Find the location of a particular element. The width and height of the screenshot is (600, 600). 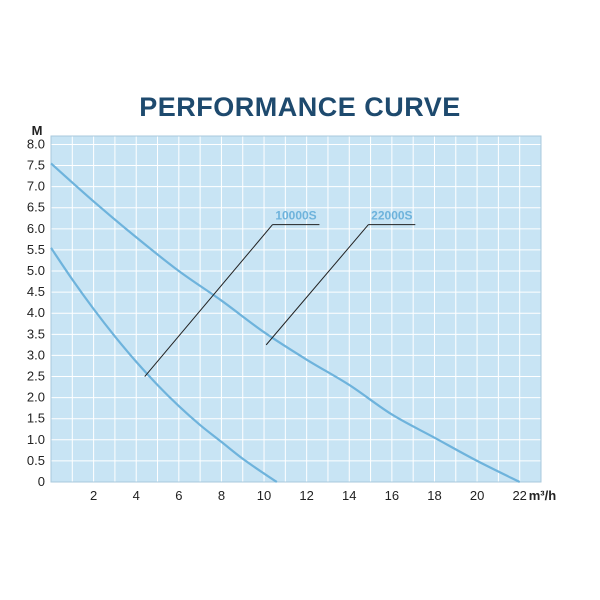

y-tick-label: 4.0 is located at coordinates (36, 312).